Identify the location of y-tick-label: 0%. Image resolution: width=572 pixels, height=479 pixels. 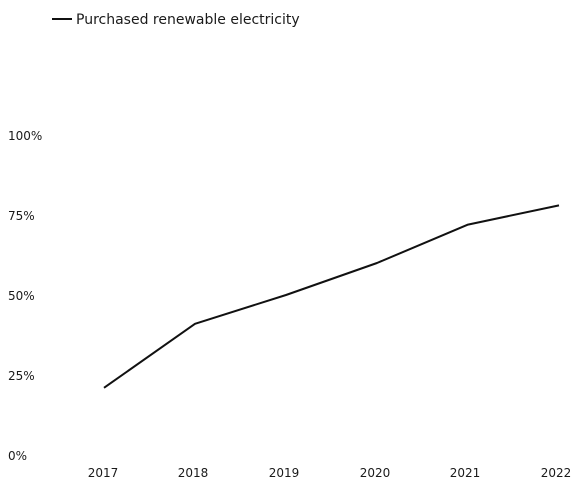
(17, 456).